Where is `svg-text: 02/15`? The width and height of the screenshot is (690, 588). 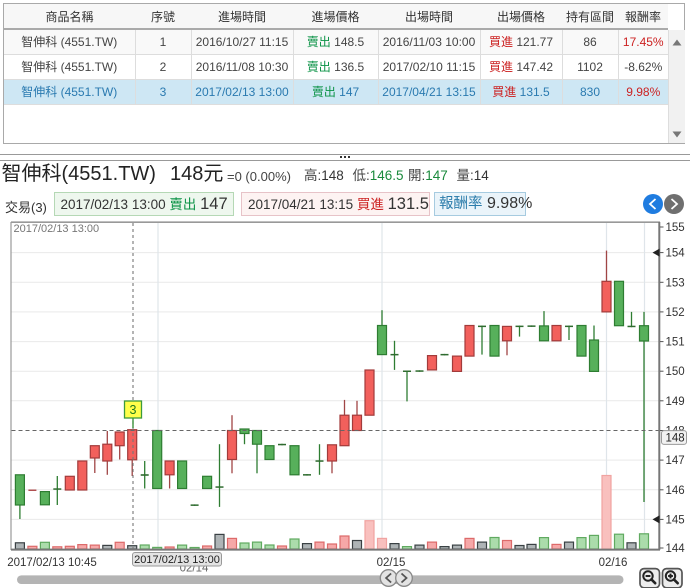
svg-text: 02/15 is located at coordinates (391, 563).